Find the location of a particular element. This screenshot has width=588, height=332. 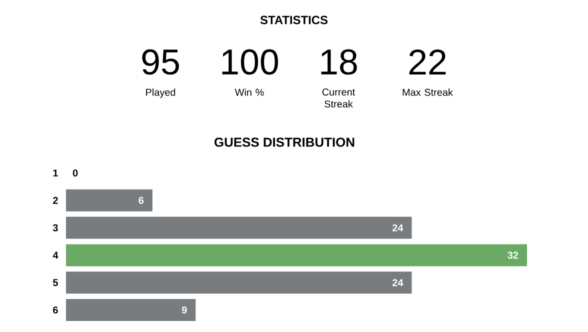

data-label: 95 is located at coordinates (160, 62).